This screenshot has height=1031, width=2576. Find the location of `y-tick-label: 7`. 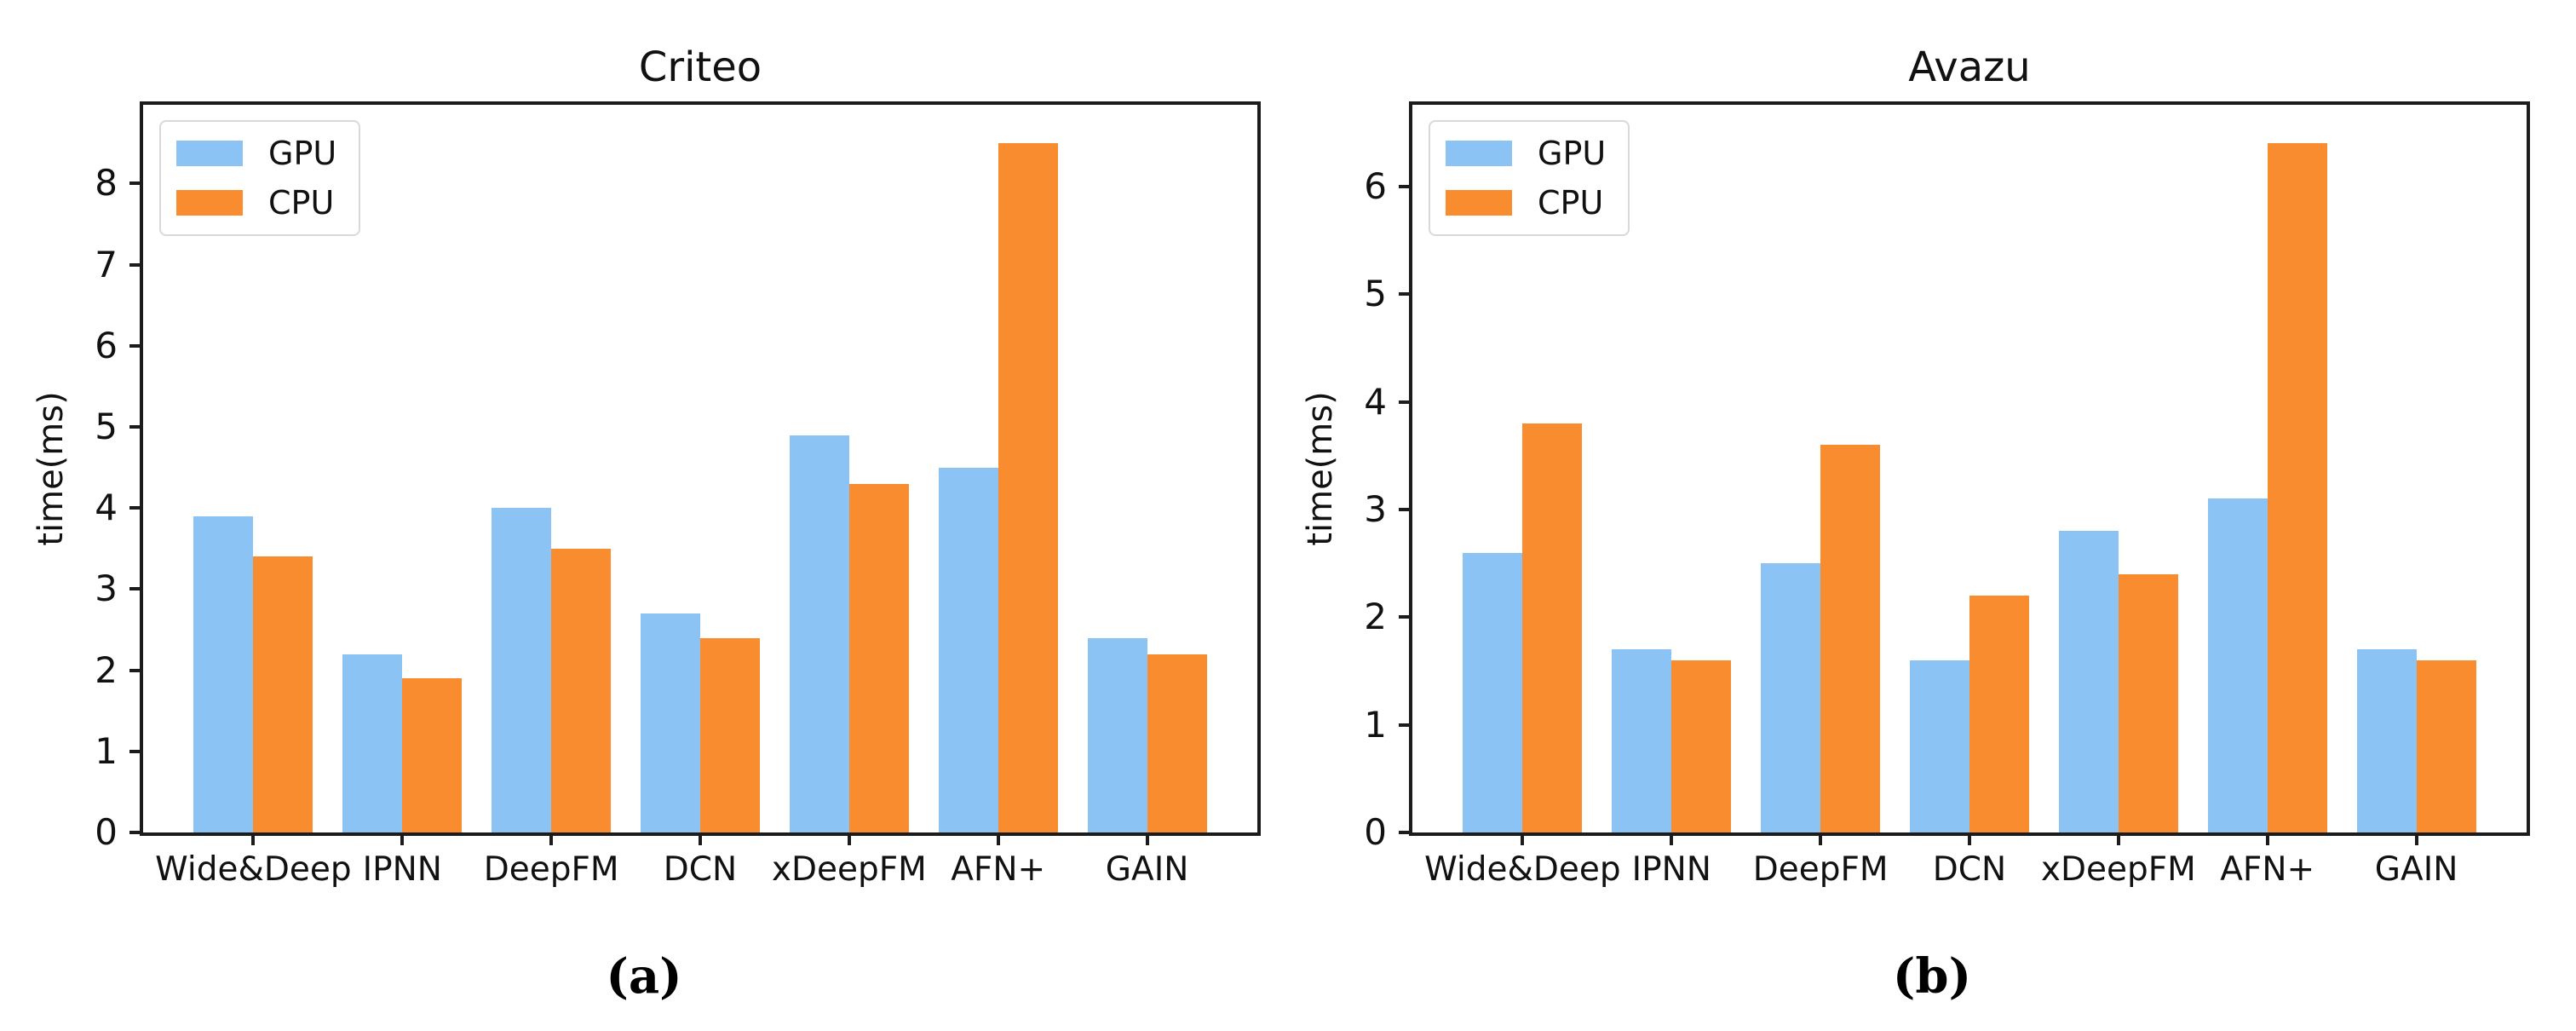

y-tick-label: 7 is located at coordinates (107, 264).